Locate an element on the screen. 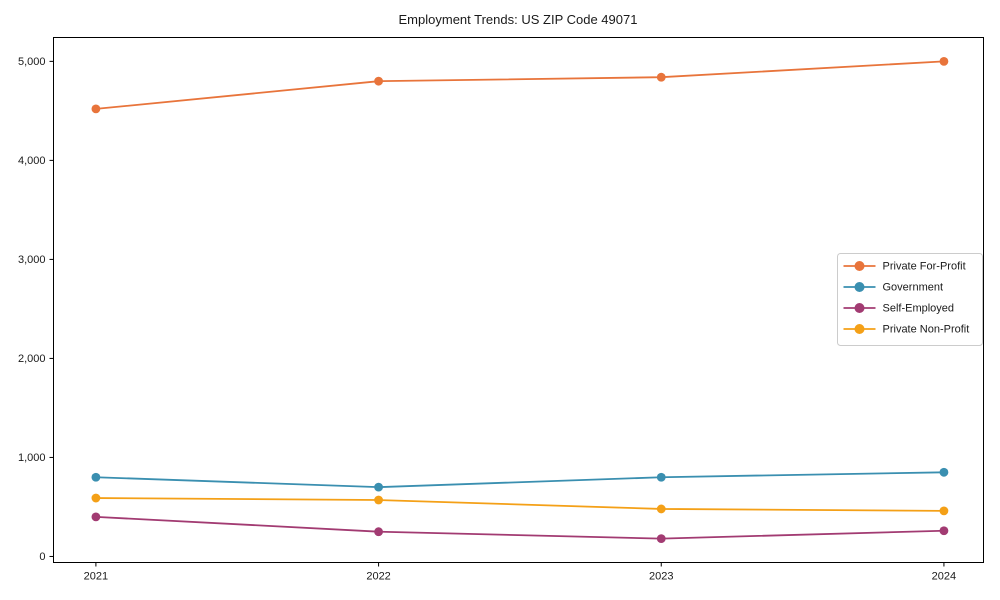 This screenshot has height=600, width=1000. x-tick-label: 2022 is located at coordinates (378, 577).